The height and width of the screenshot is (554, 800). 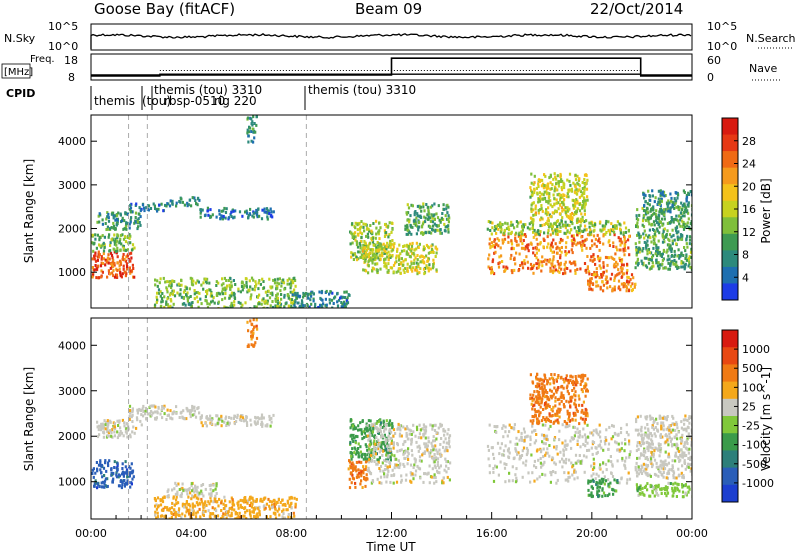 I want to click on nave-tick-top: 60, so click(x=714, y=60).